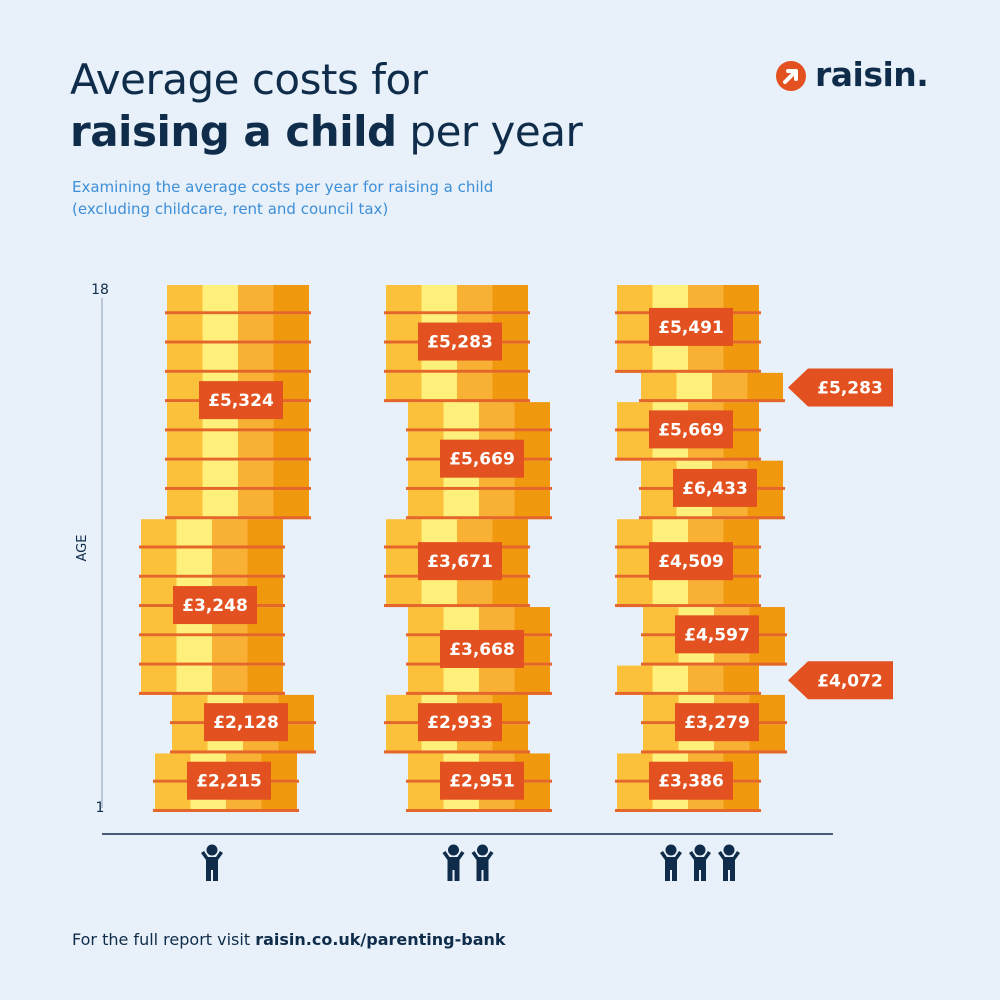 The image size is (1000, 1000). What do you see at coordinates (82, 548) in the screenshot?
I see `y-axis-label: AGE` at bounding box center [82, 548].